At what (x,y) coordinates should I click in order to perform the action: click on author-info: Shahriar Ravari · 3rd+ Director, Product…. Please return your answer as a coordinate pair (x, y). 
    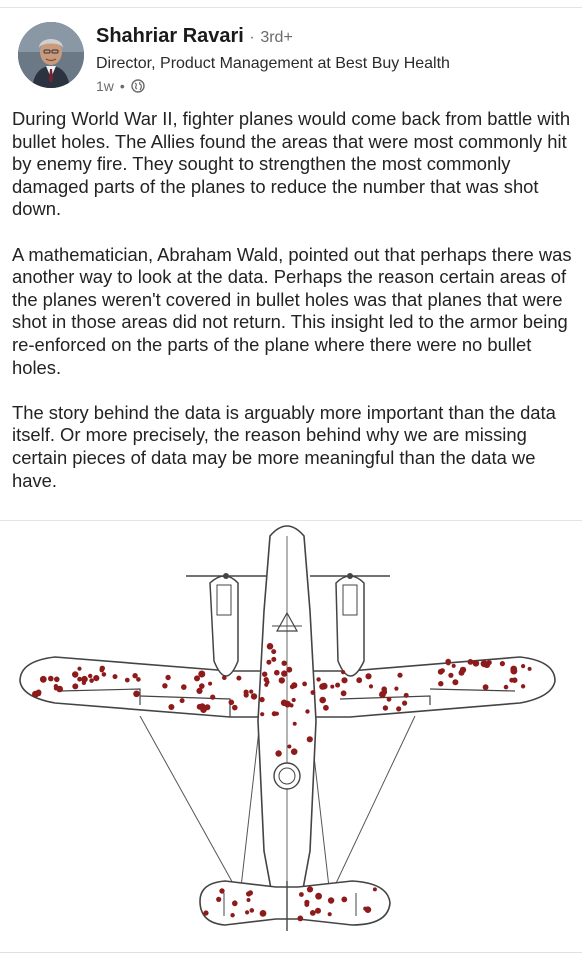
    Looking at the image, I should click on (326, 59).